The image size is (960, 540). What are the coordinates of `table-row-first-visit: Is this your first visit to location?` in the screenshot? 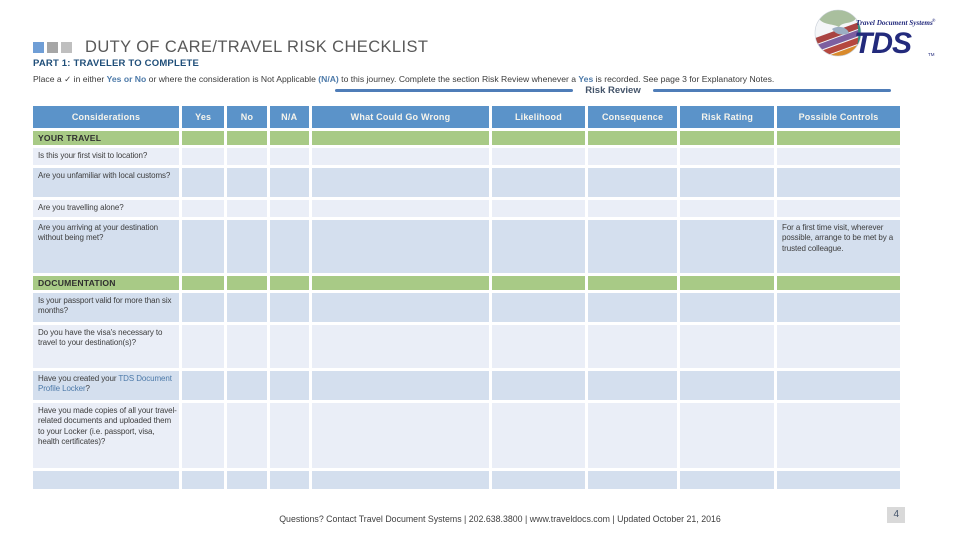 It's located at (466, 156).